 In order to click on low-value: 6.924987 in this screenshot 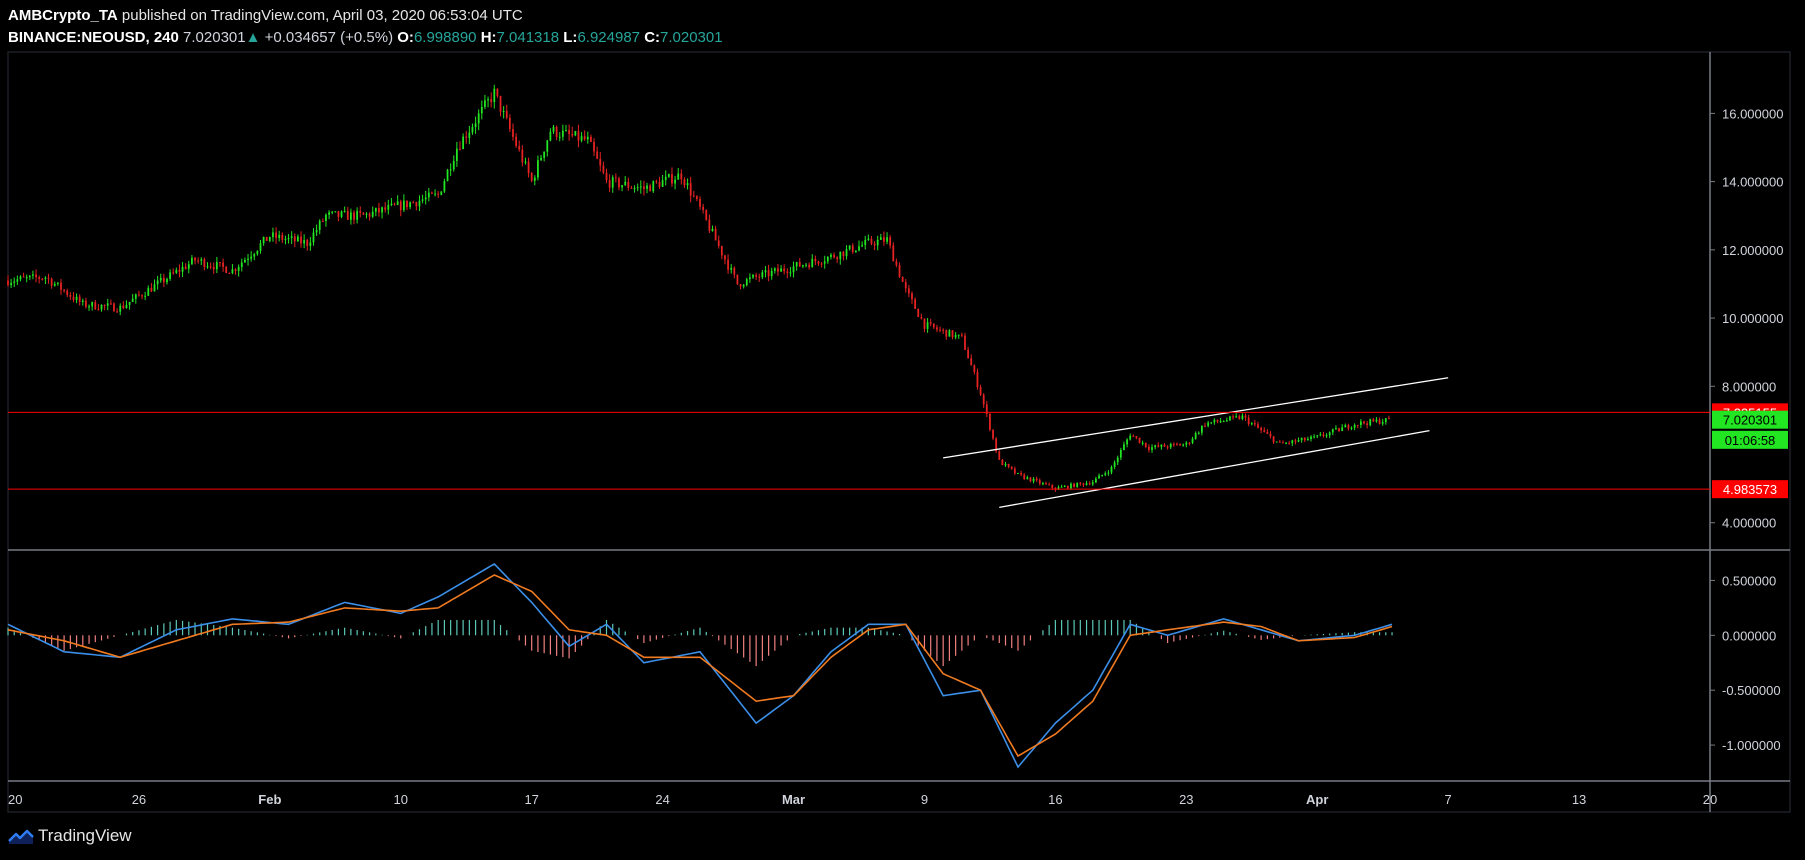, I will do `click(609, 37)`.